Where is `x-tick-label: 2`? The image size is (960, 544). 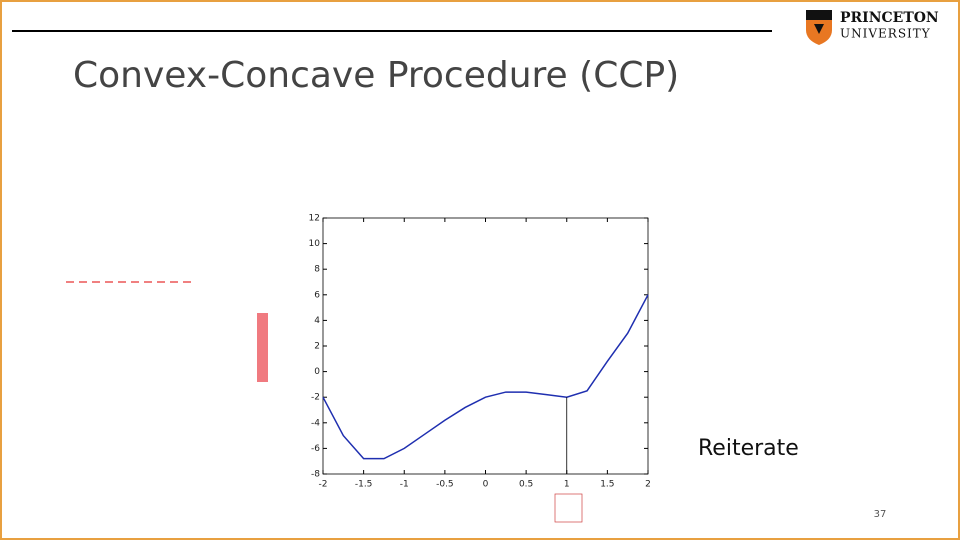
x-tick-label: 2 is located at coordinates (648, 485).